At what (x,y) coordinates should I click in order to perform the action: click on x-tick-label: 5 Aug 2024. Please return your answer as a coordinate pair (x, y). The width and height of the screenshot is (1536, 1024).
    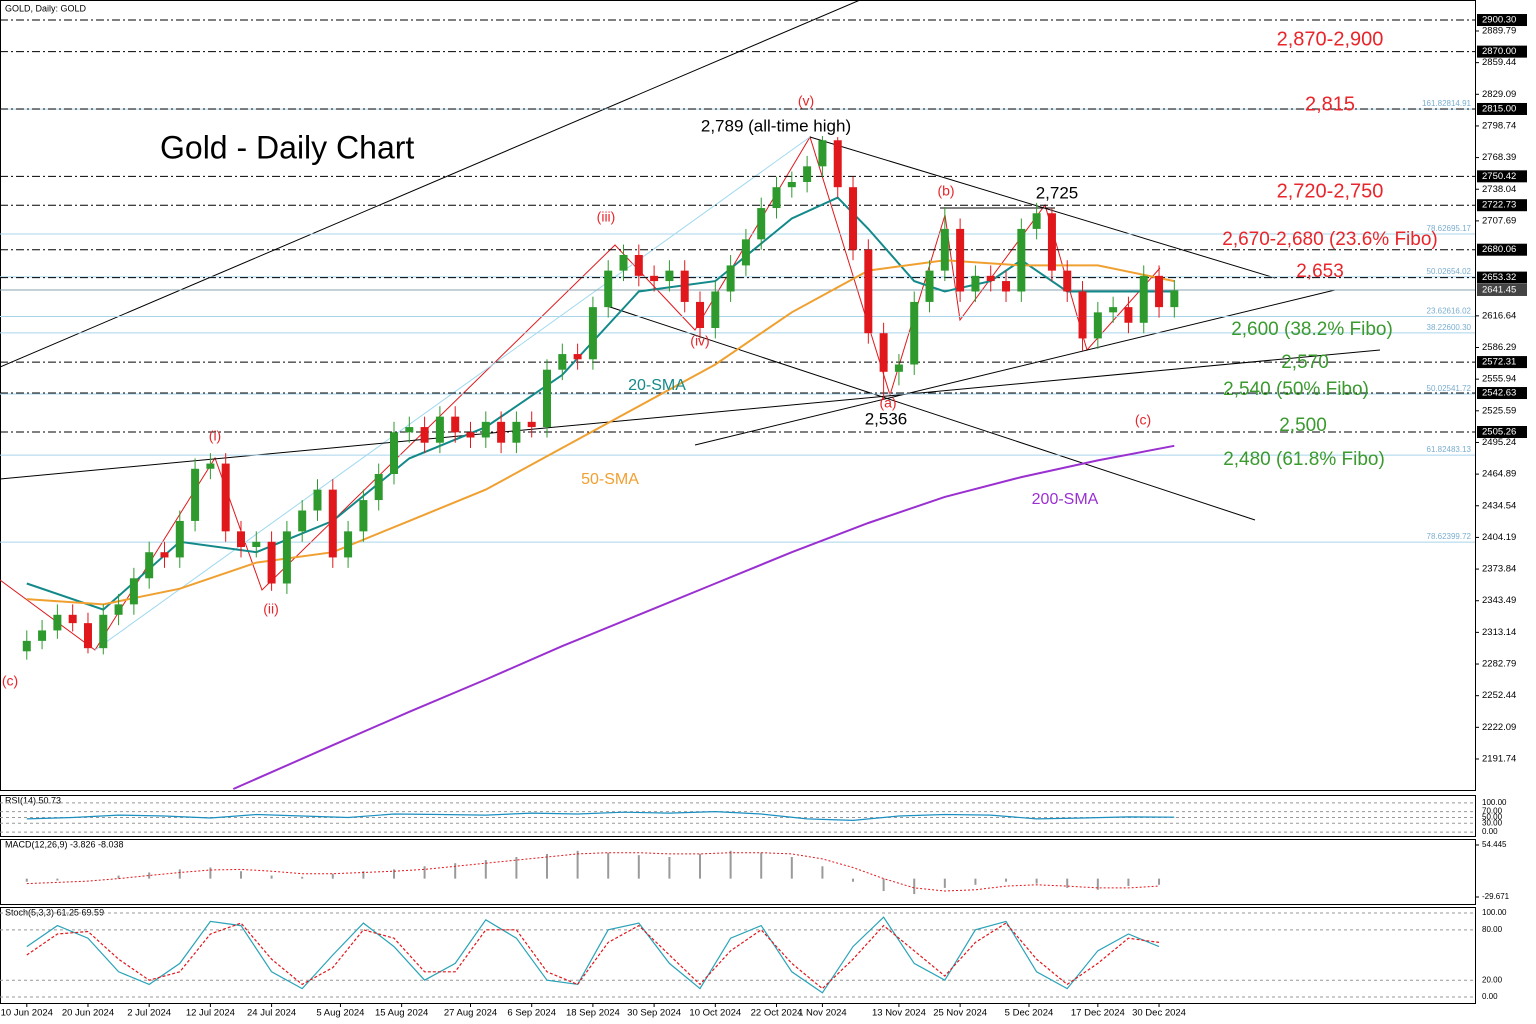
    Looking at the image, I should click on (340, 1013).